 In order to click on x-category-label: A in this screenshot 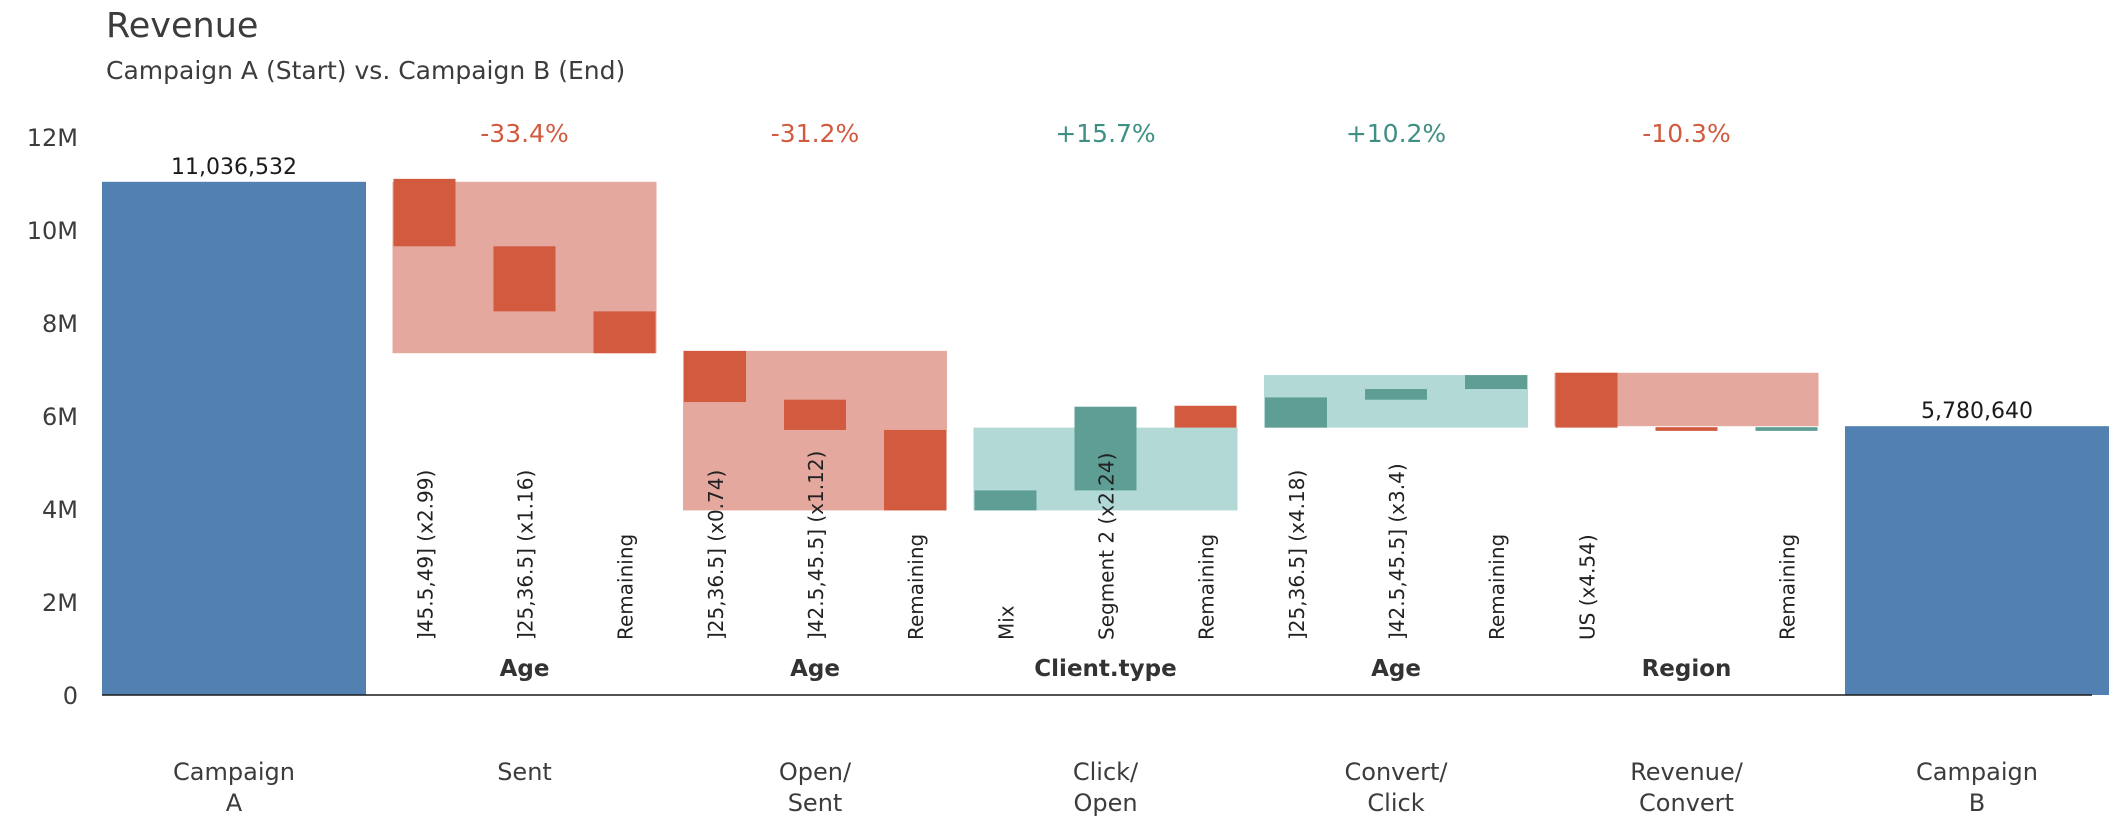, I will do `click(234, 803)`.